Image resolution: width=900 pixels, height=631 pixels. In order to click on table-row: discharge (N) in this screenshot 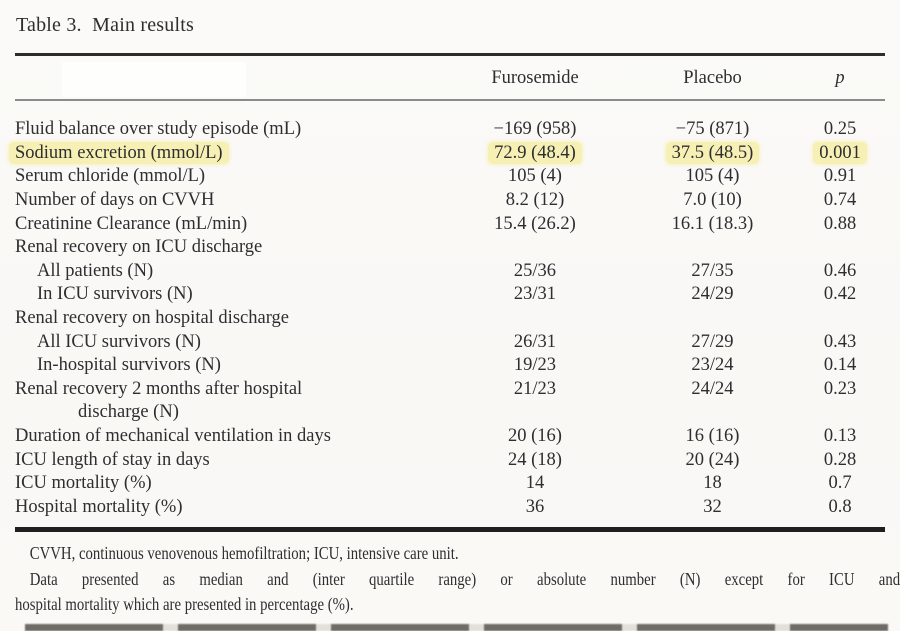, I will do `click(450, 413)`.